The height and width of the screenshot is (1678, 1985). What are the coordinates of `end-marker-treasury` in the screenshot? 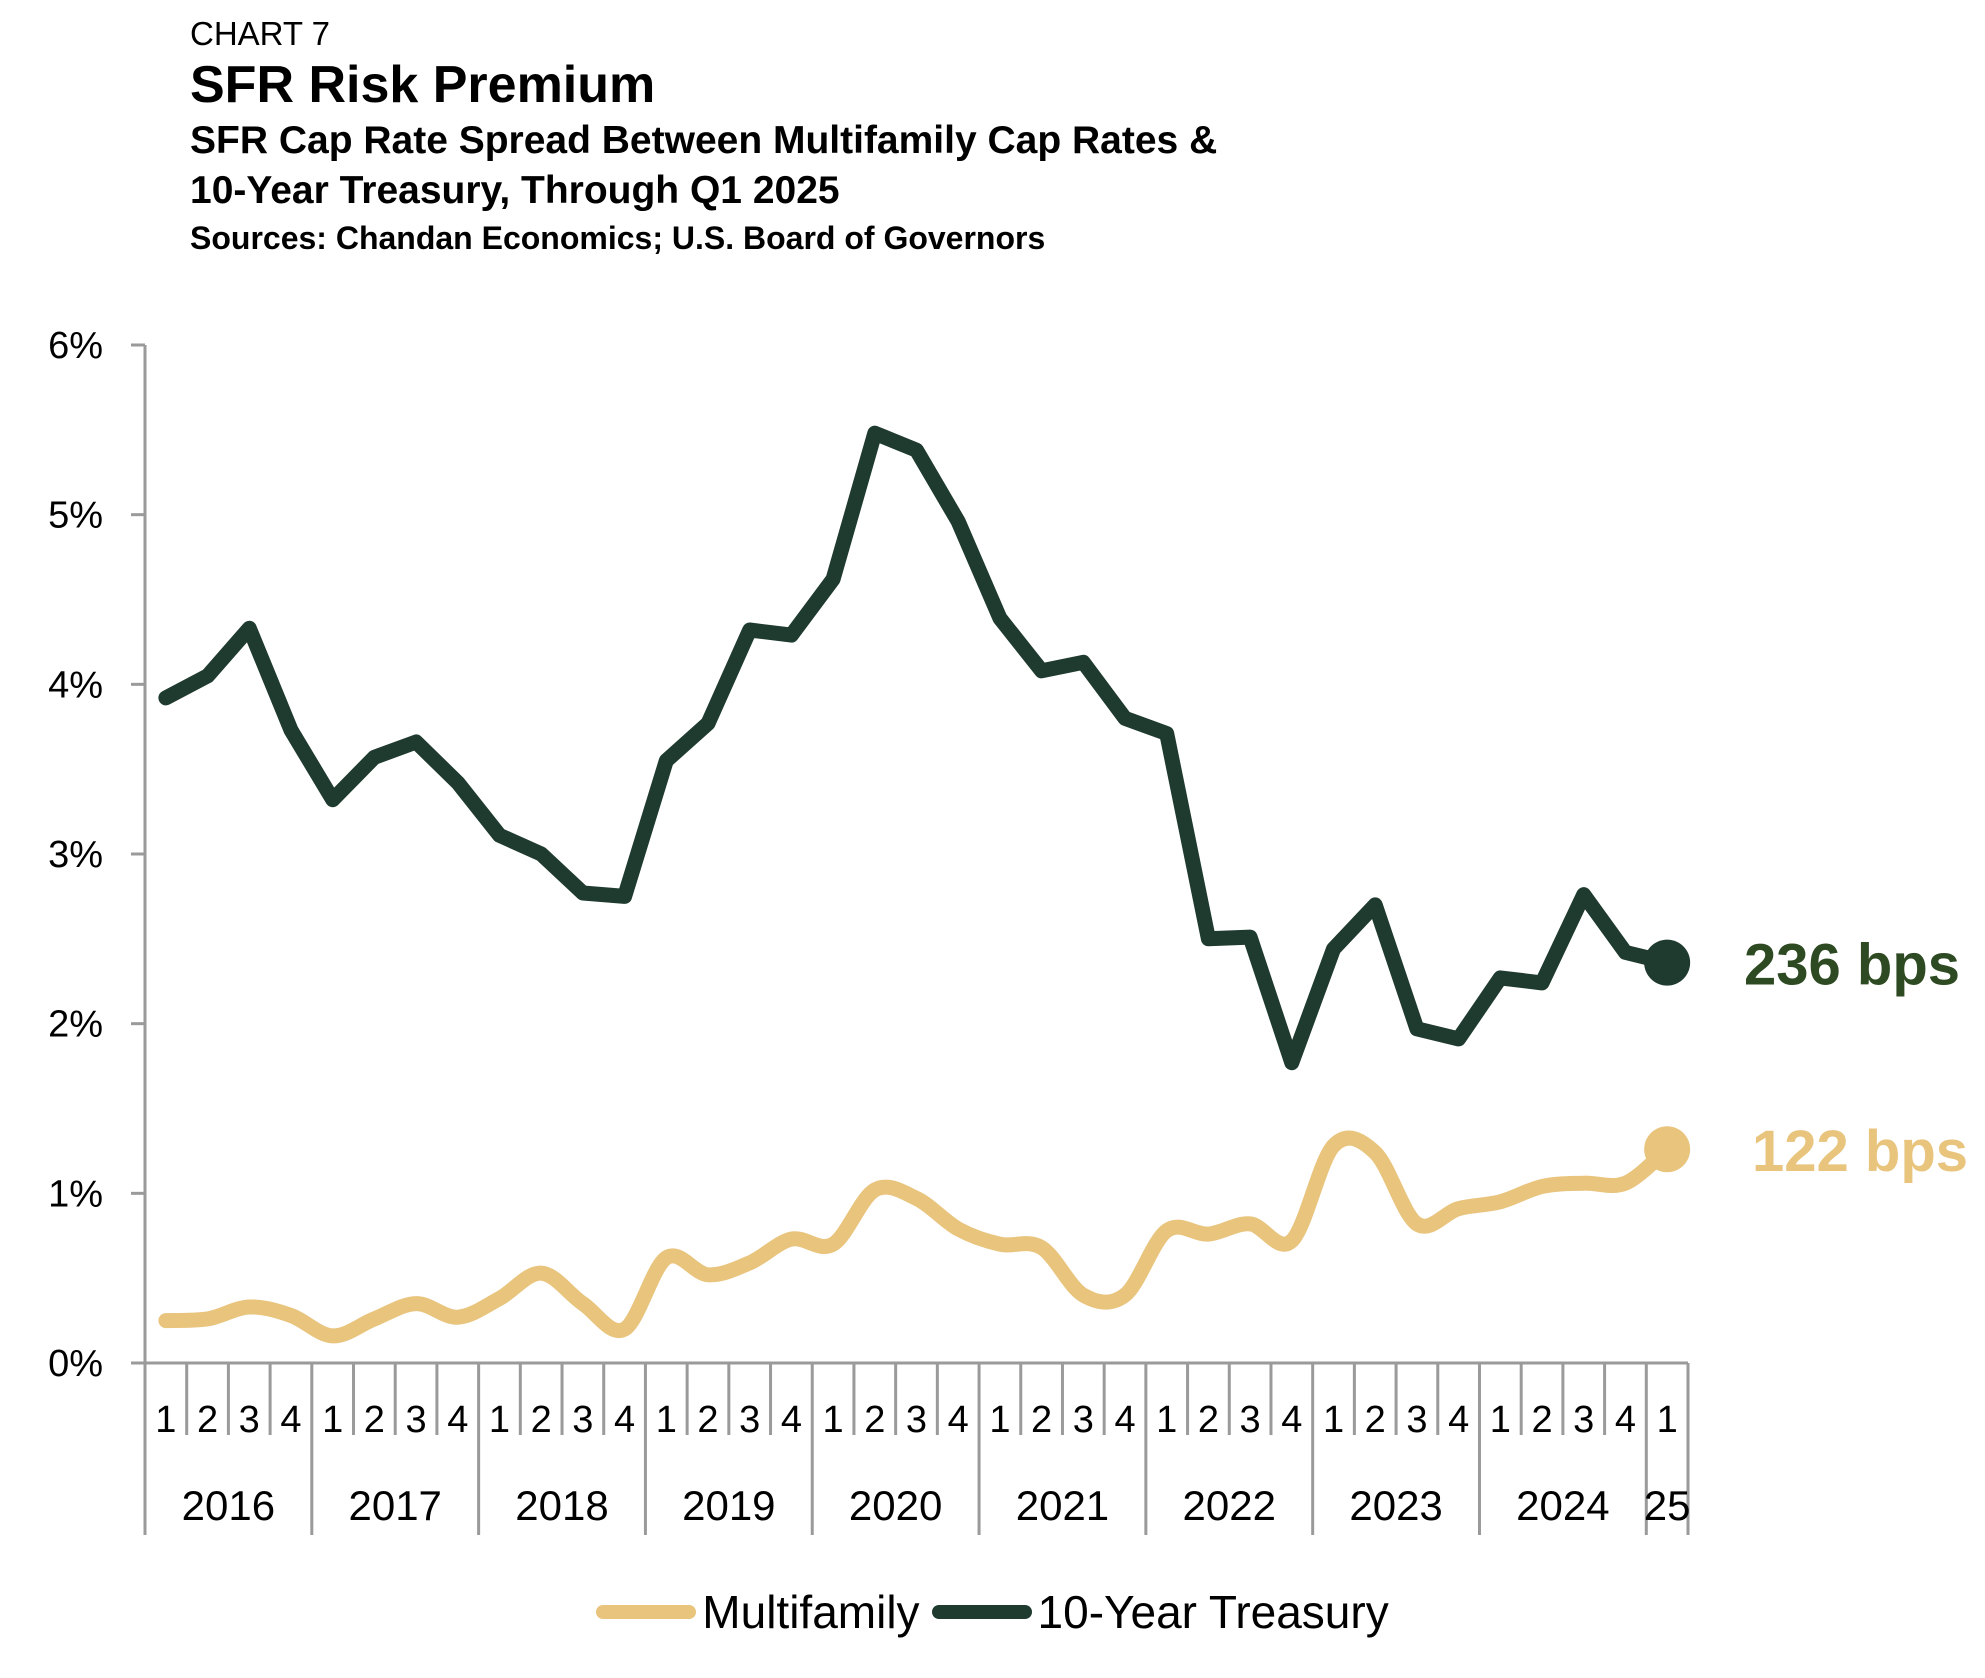 It's located at (1667, 962).